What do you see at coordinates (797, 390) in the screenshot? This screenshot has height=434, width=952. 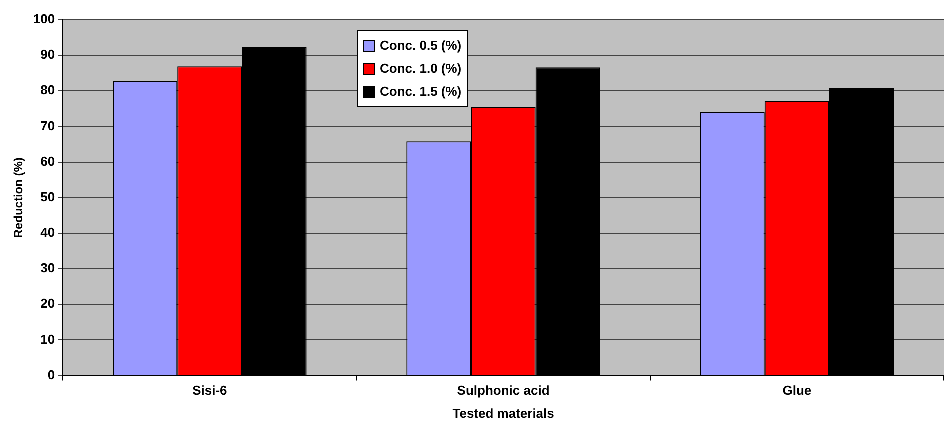 I see `x-tick-label: Glue` at bounding box center [797, 390].